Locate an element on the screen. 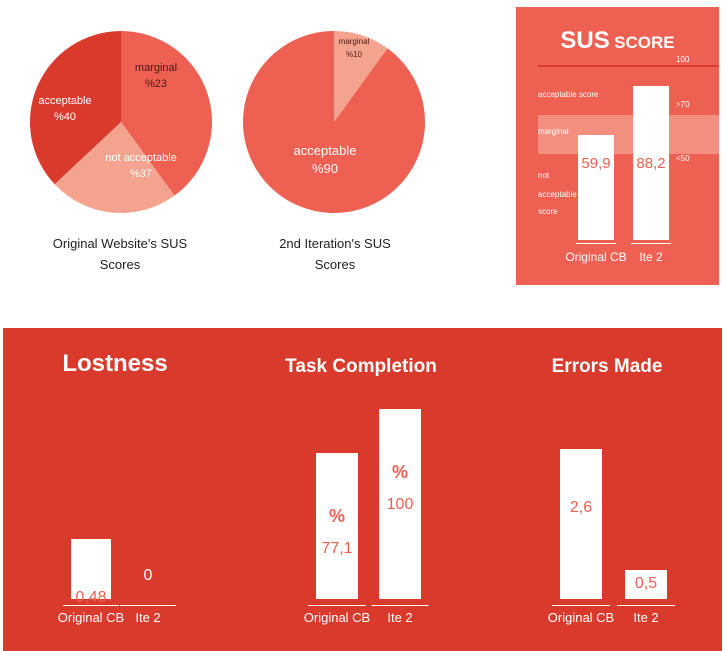  pie-caption-iteration2-line2: Scores is located at coordinates (335, 264).